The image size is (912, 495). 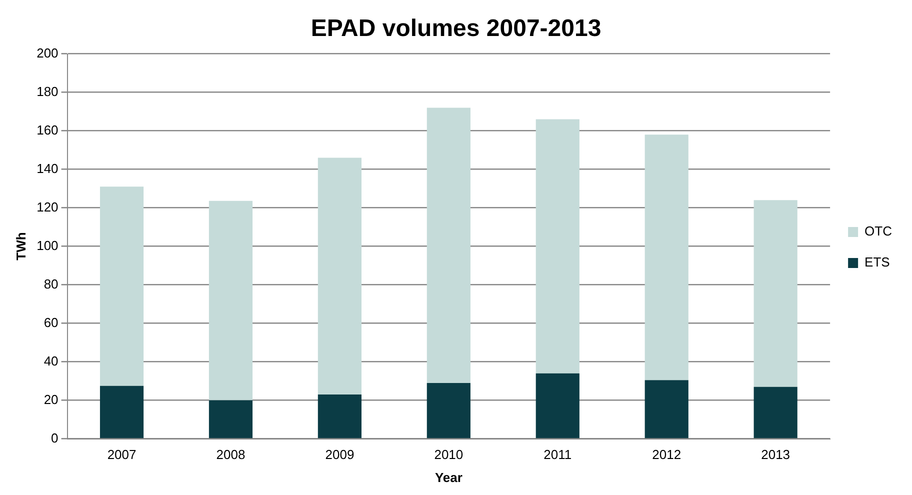 What do you see at coordinates (339, 454) in the screenshot?
I see `x-tick-label: 2009` at bounding box center [339, 454].